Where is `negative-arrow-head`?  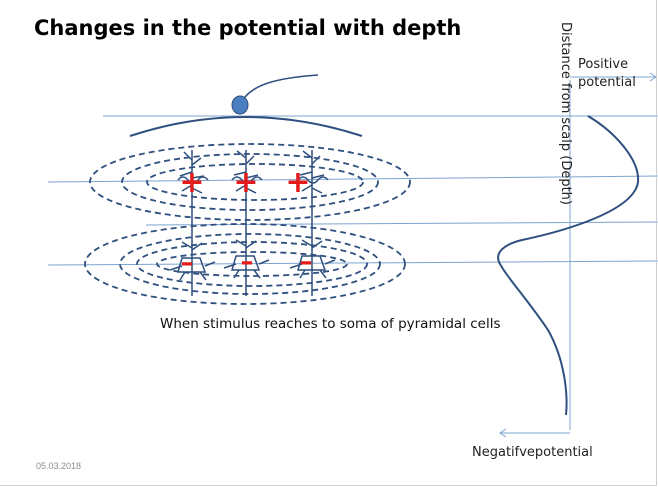 negative-arrow-head is located at coordinates (503, 433).